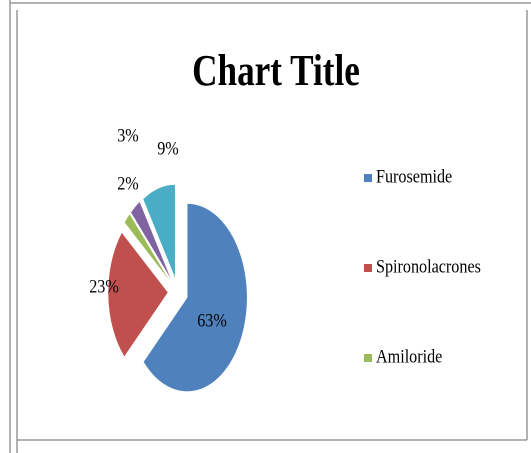  Describe the element at coordinates (276, 70) in the screenshot. I see `chart-title: Chart Title` at that location.